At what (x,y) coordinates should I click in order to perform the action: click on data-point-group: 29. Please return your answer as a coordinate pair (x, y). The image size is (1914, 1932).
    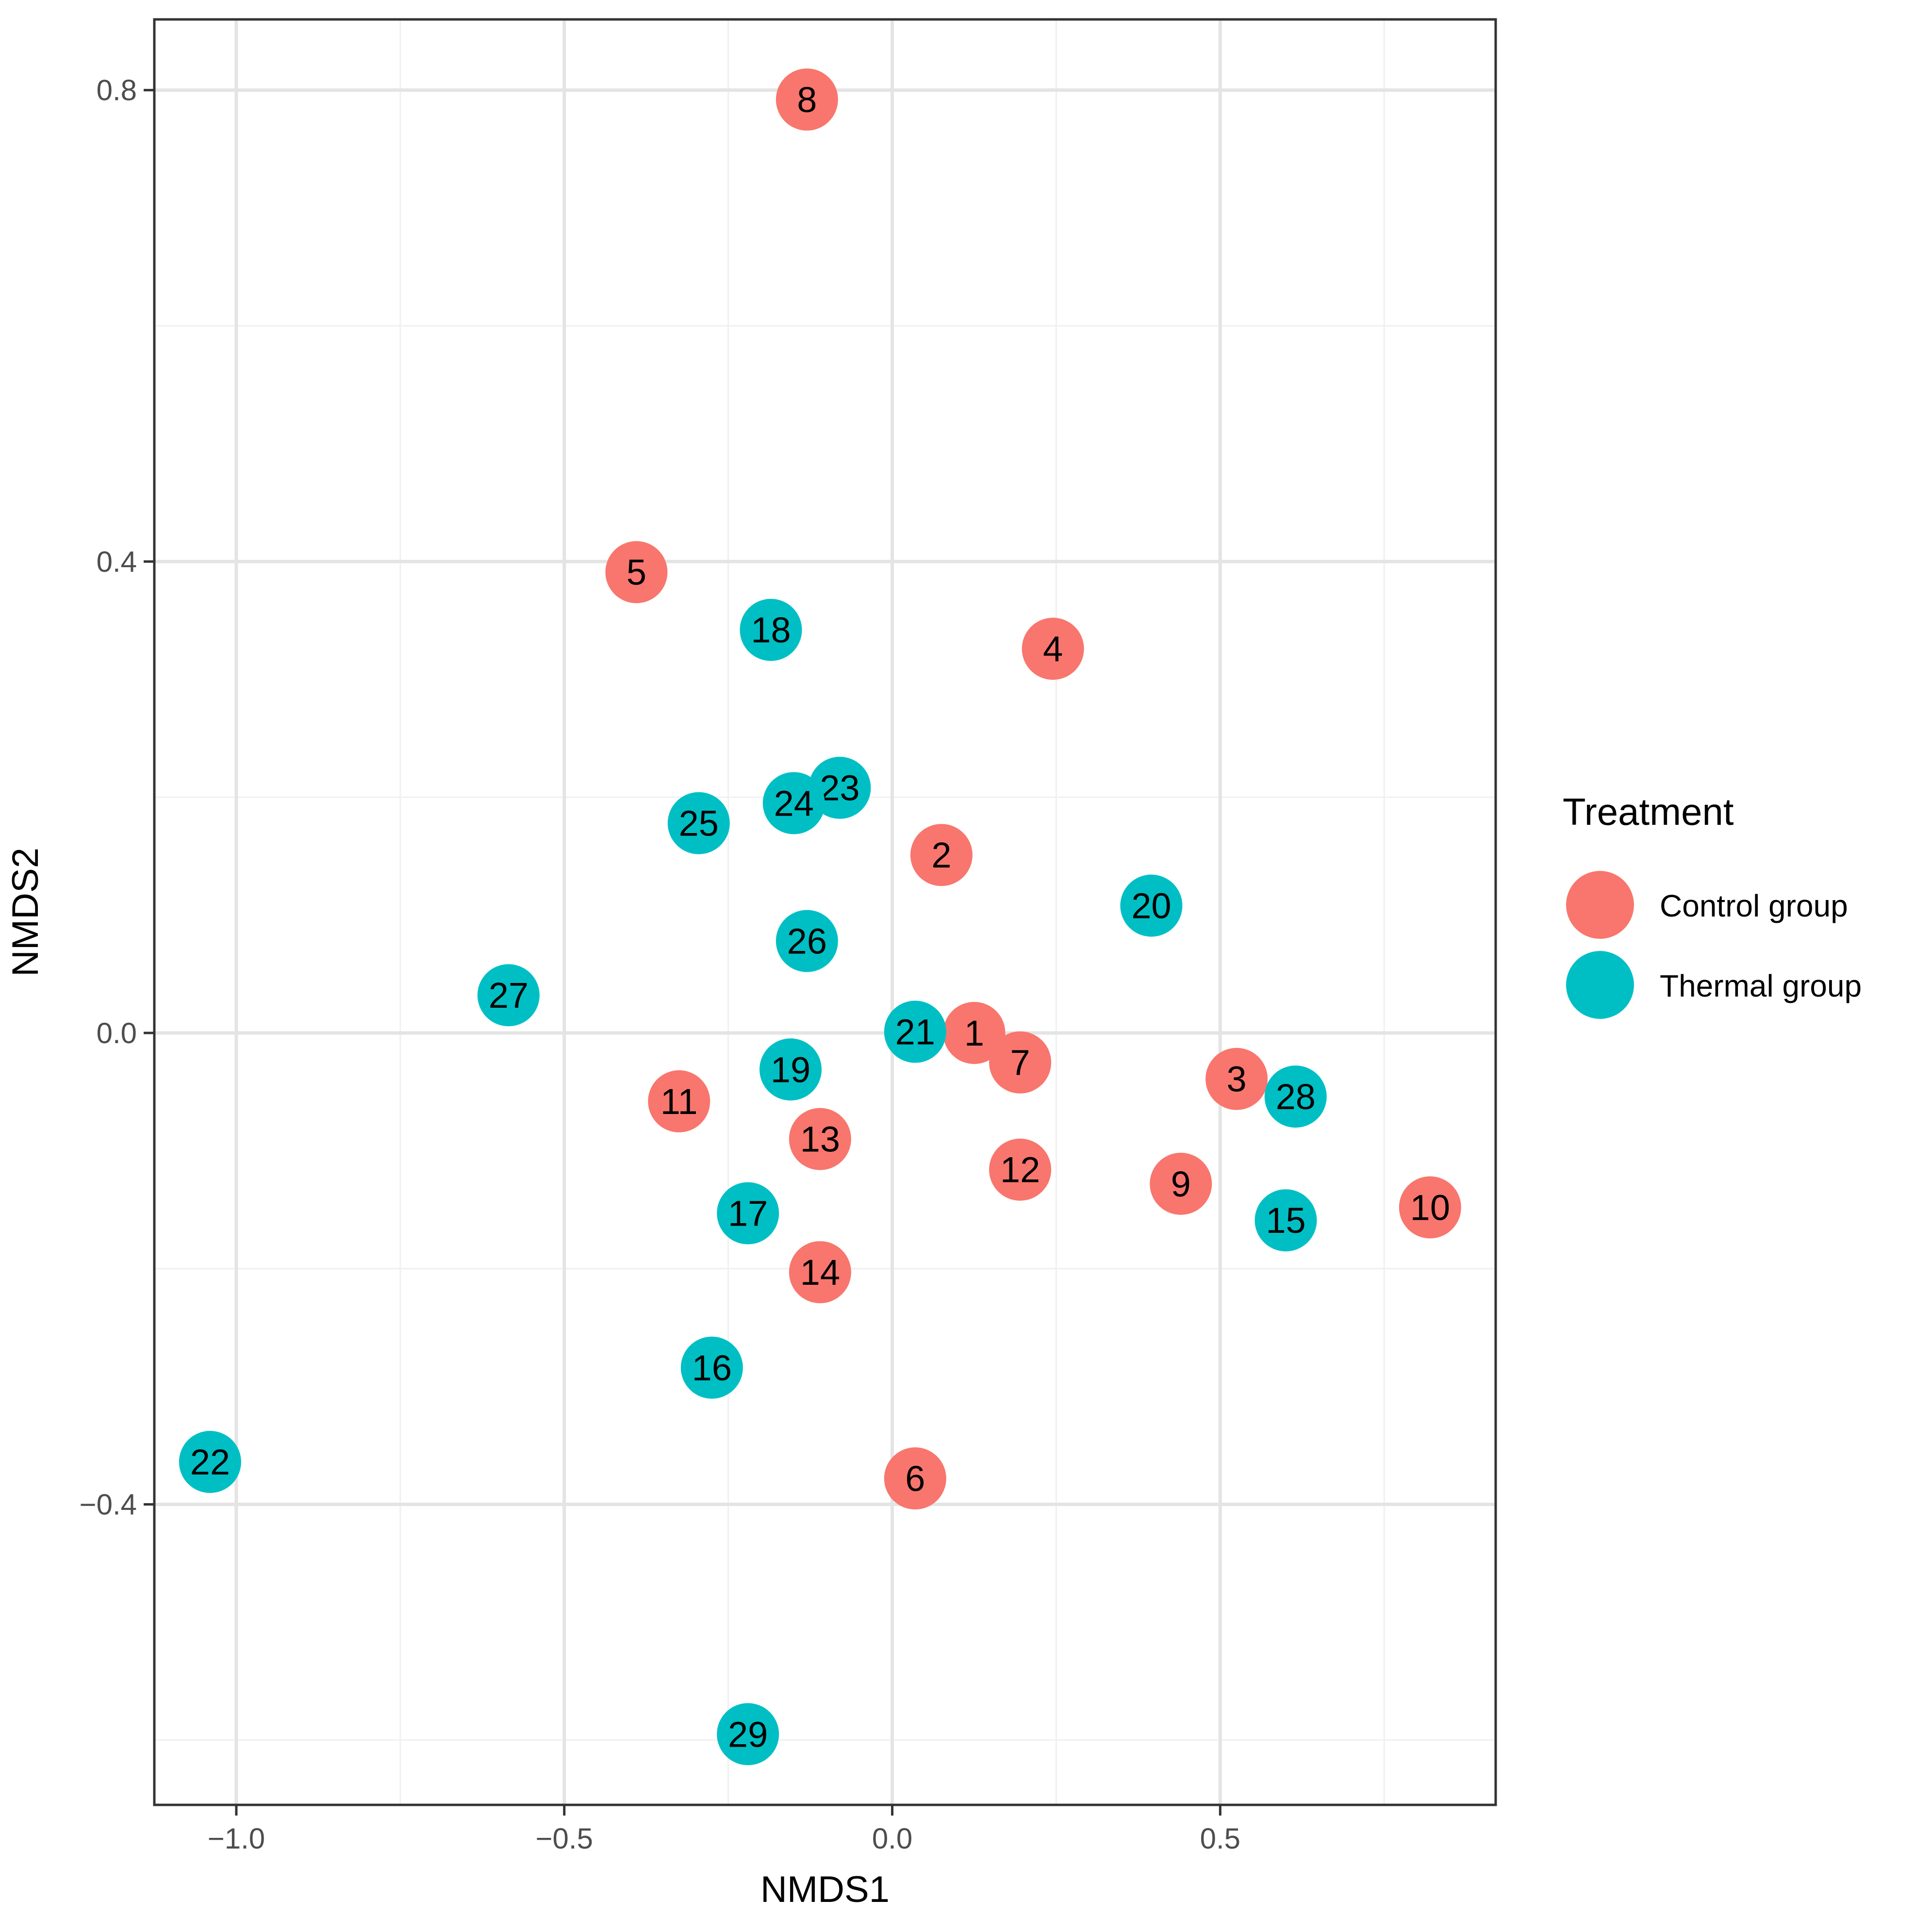
    Looking at the image, I should click on (748, 1734).